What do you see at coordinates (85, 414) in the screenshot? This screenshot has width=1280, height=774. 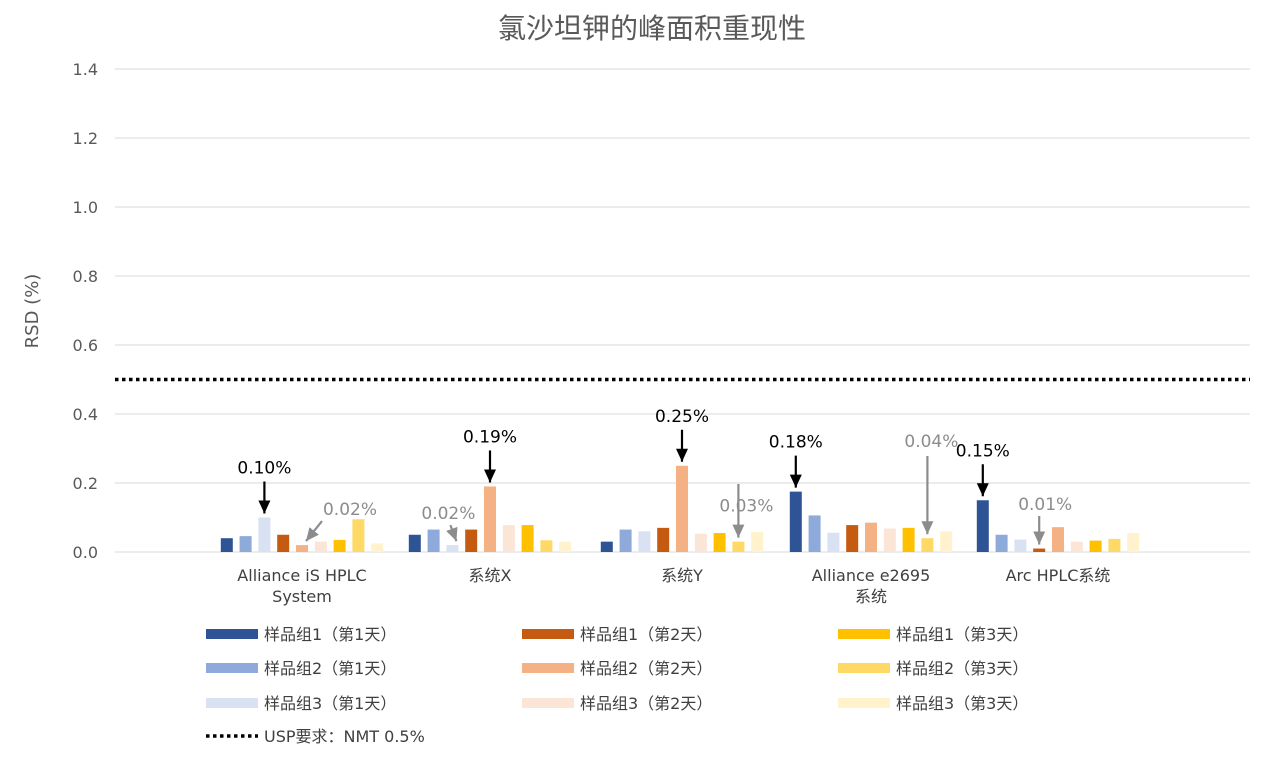 I see `y-tick-label: 0.4` at bounding box center [85, 414].